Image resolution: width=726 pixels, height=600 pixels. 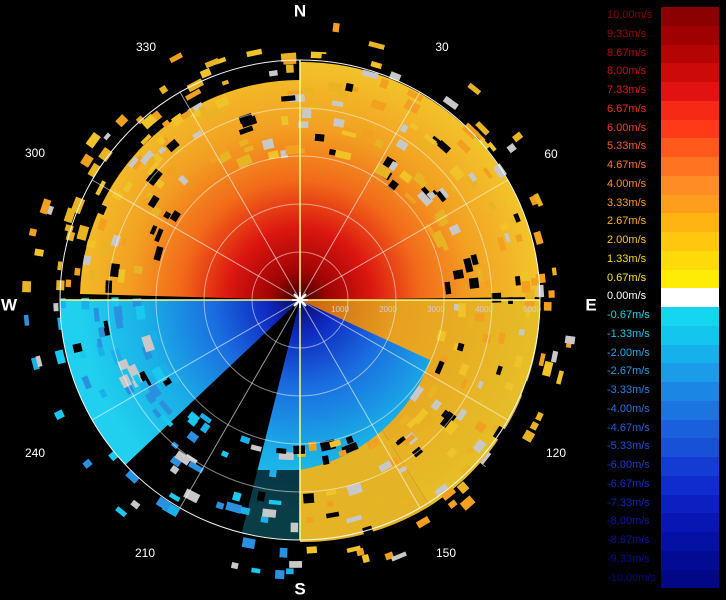 What do you see at coordinates (663, 485) in the screenshot?
I see `legend-entry: -6.67m/s` at bounding box center [663, 485].